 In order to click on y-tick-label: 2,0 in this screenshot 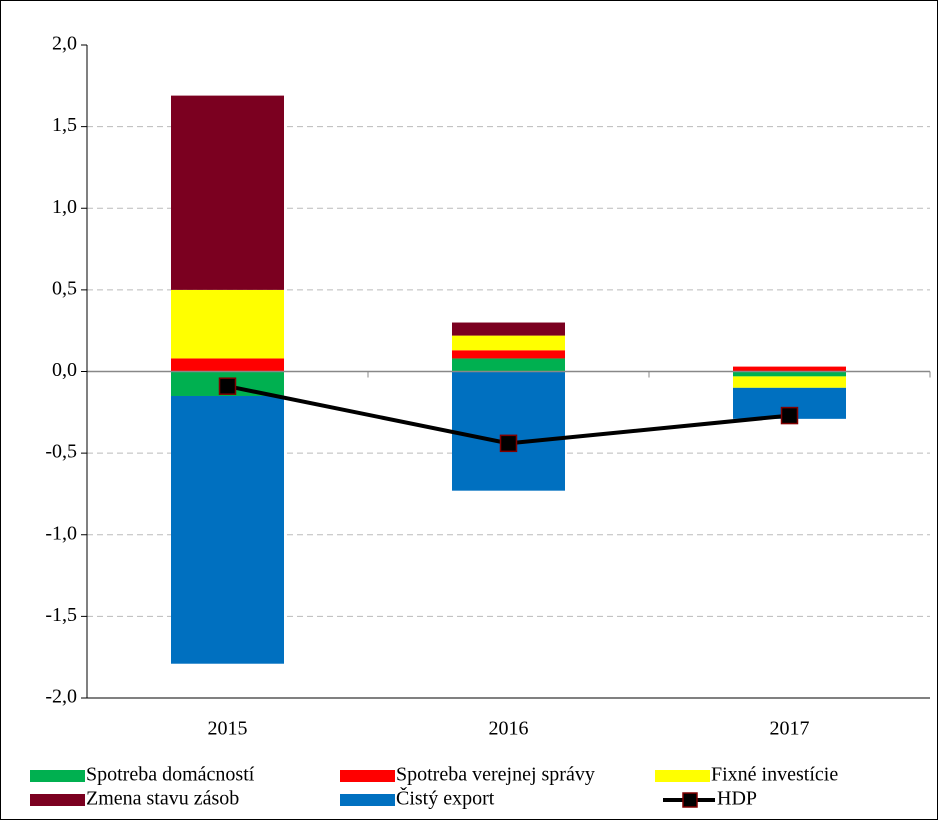, I will do `click(64, 44)`.